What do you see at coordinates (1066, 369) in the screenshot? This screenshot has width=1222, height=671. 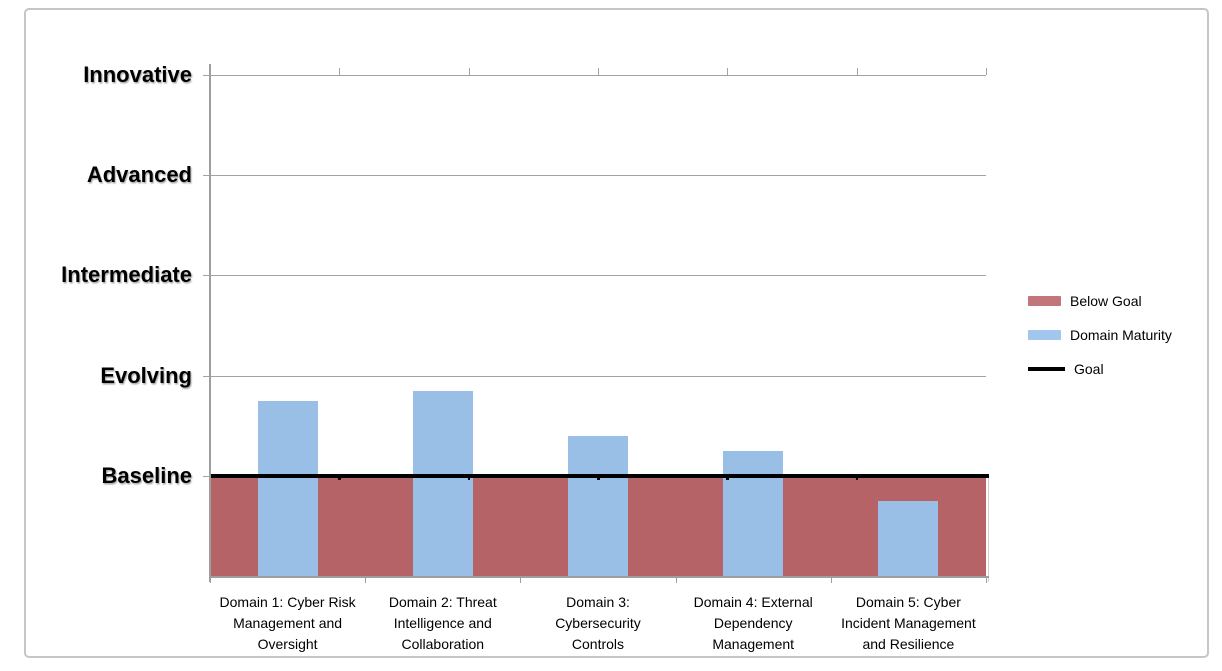 I see `legend-item-goal: Goal` at bounding box center [1066, 369].